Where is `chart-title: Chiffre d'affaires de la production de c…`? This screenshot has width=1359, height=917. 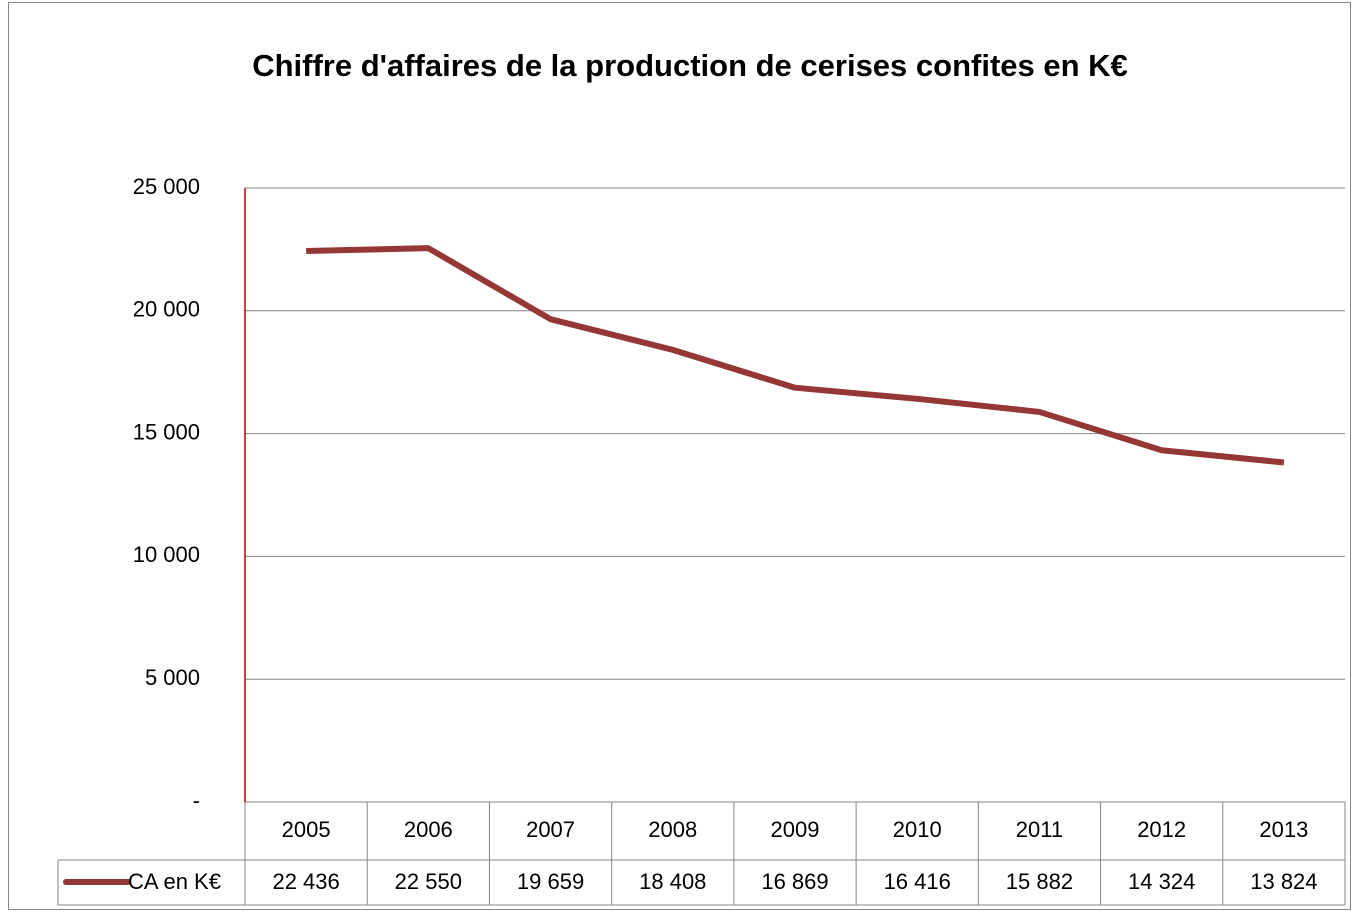
chart-title: Chiffre d'affaires de la production de c… is located at coordinates (690, 65).